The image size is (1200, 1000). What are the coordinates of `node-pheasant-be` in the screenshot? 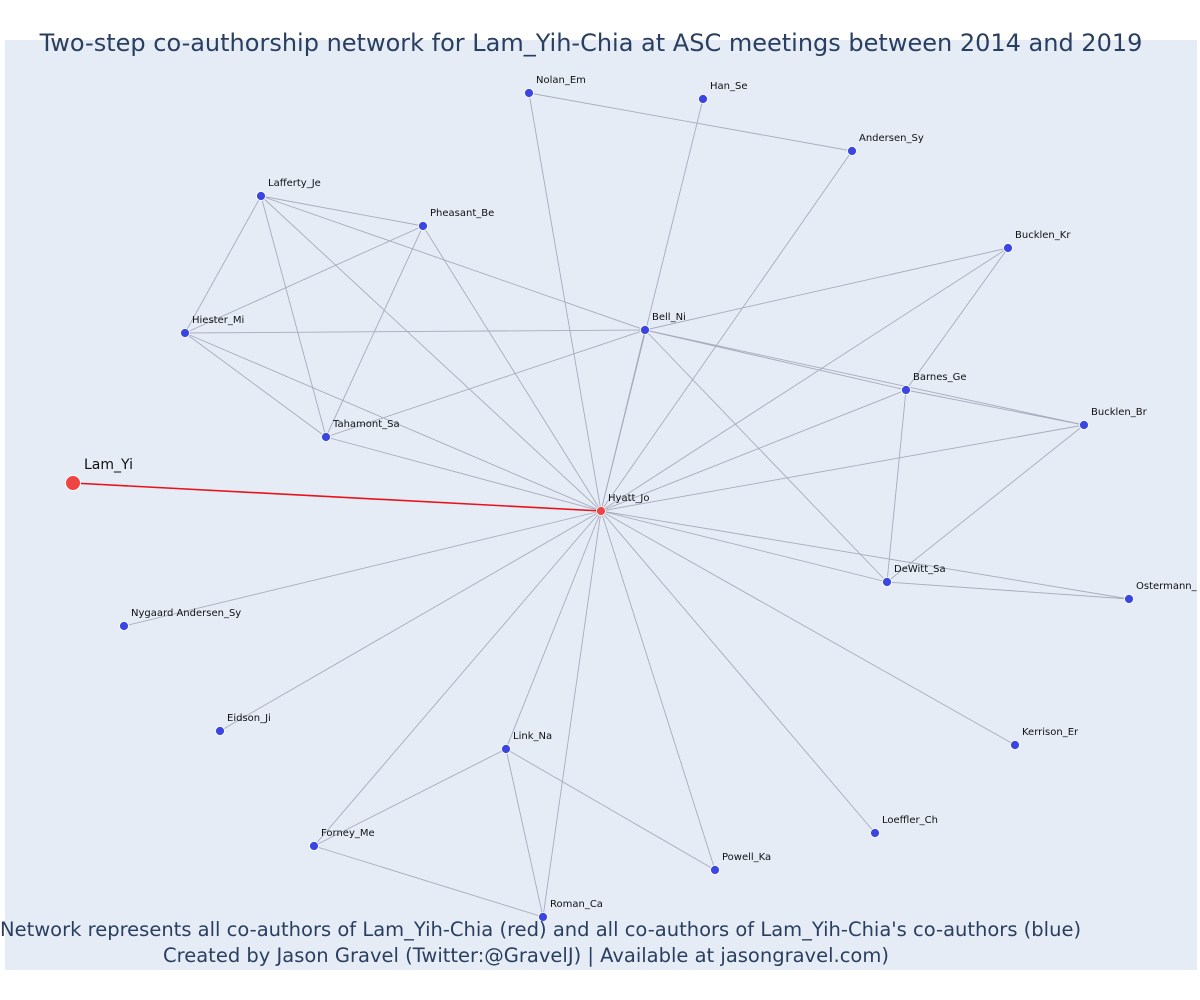 It's located at (423, 226).